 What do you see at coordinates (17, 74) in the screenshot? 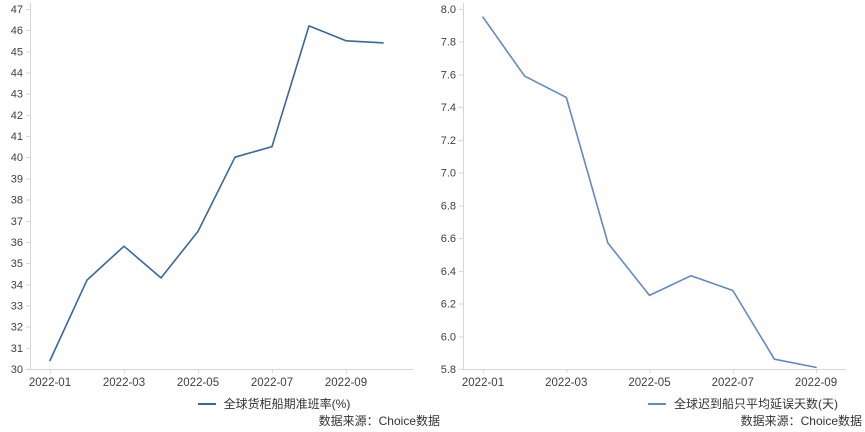
I see `svg-text: 44` at bounding box center [17, 74].